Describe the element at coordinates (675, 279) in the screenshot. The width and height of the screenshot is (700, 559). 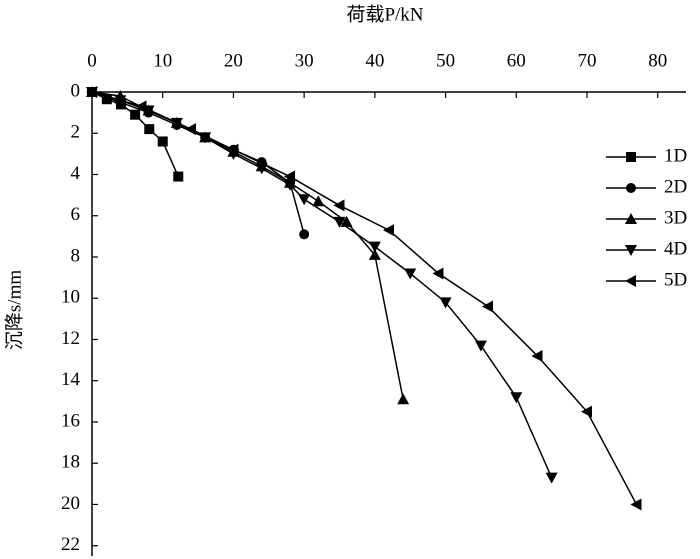
I see `legend-label: 5D` at that location.